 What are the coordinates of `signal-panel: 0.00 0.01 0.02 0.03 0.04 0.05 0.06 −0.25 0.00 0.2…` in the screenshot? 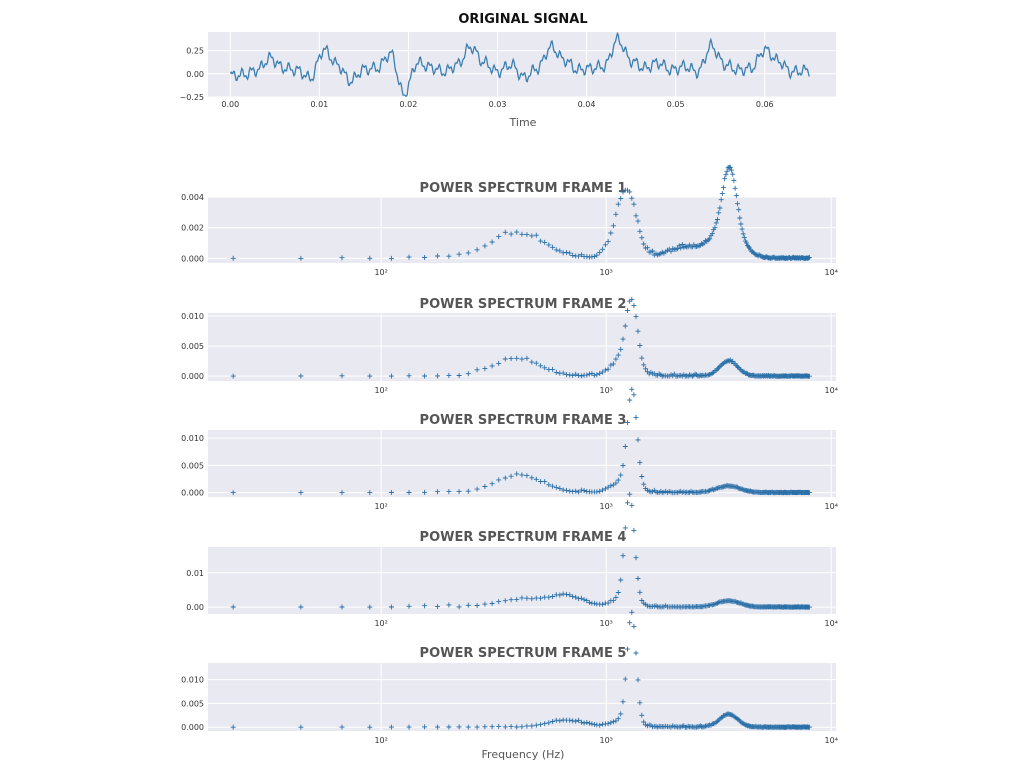 It's located at (507, 70).